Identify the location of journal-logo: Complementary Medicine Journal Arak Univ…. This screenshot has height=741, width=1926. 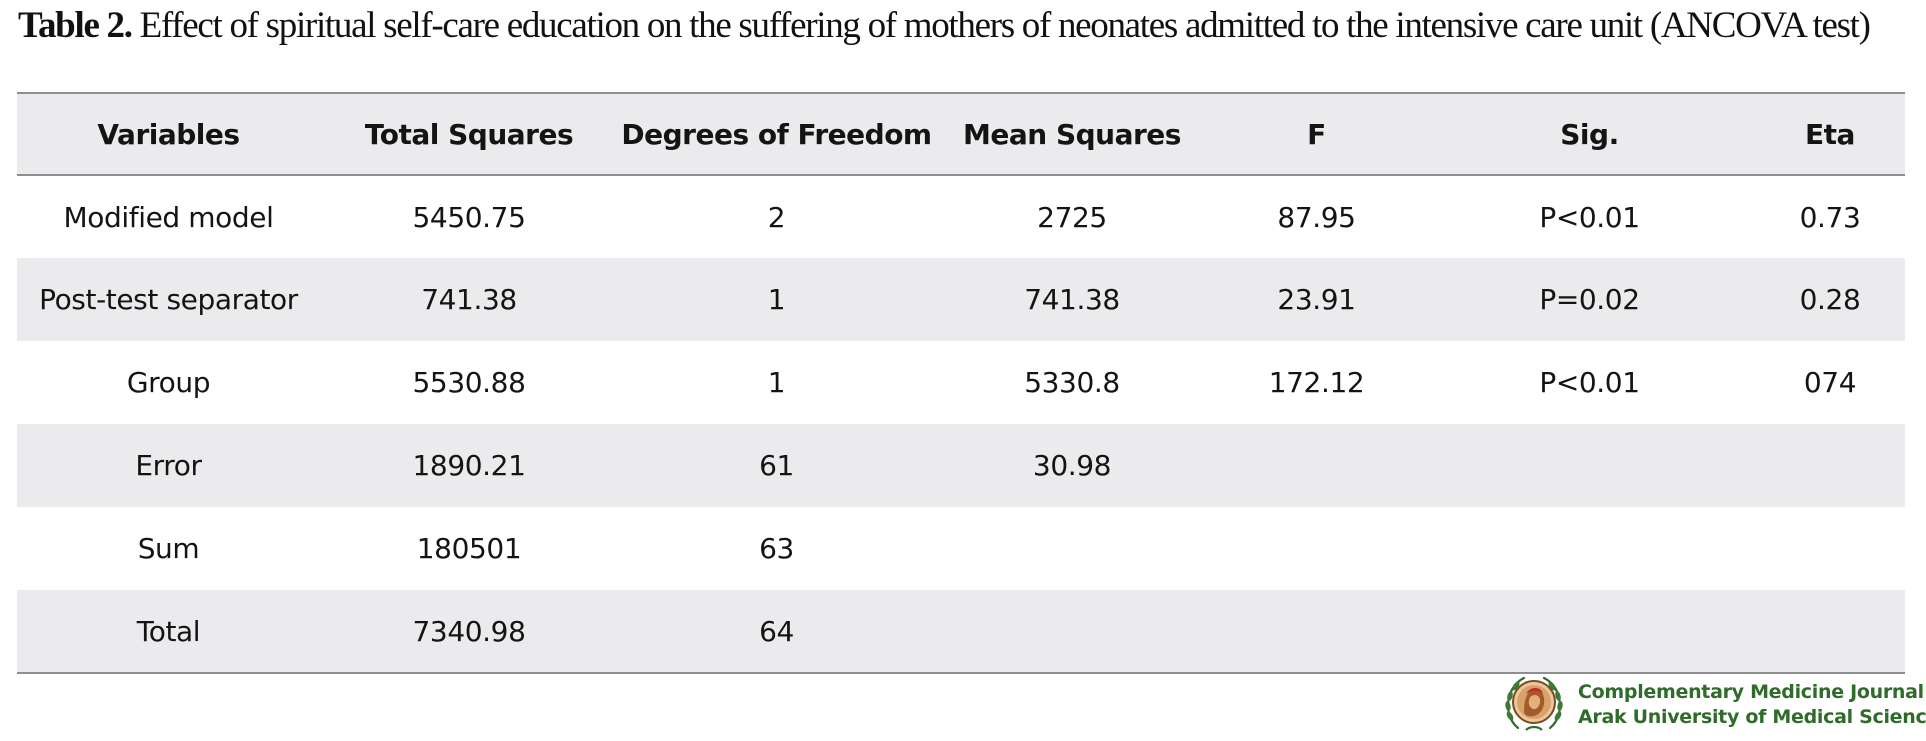
(1715, 704).